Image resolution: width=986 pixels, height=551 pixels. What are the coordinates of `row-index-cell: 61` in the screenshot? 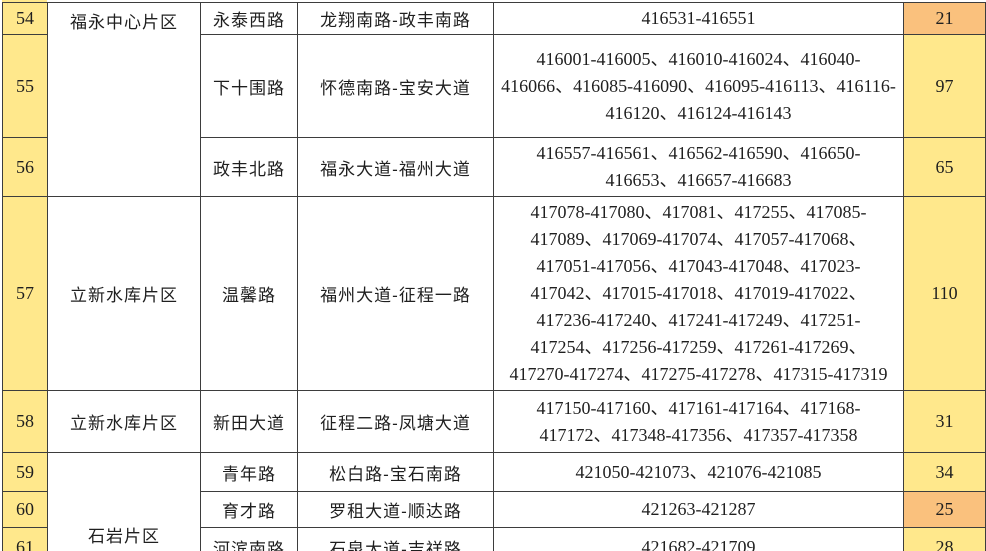 It's located at (25, 539).